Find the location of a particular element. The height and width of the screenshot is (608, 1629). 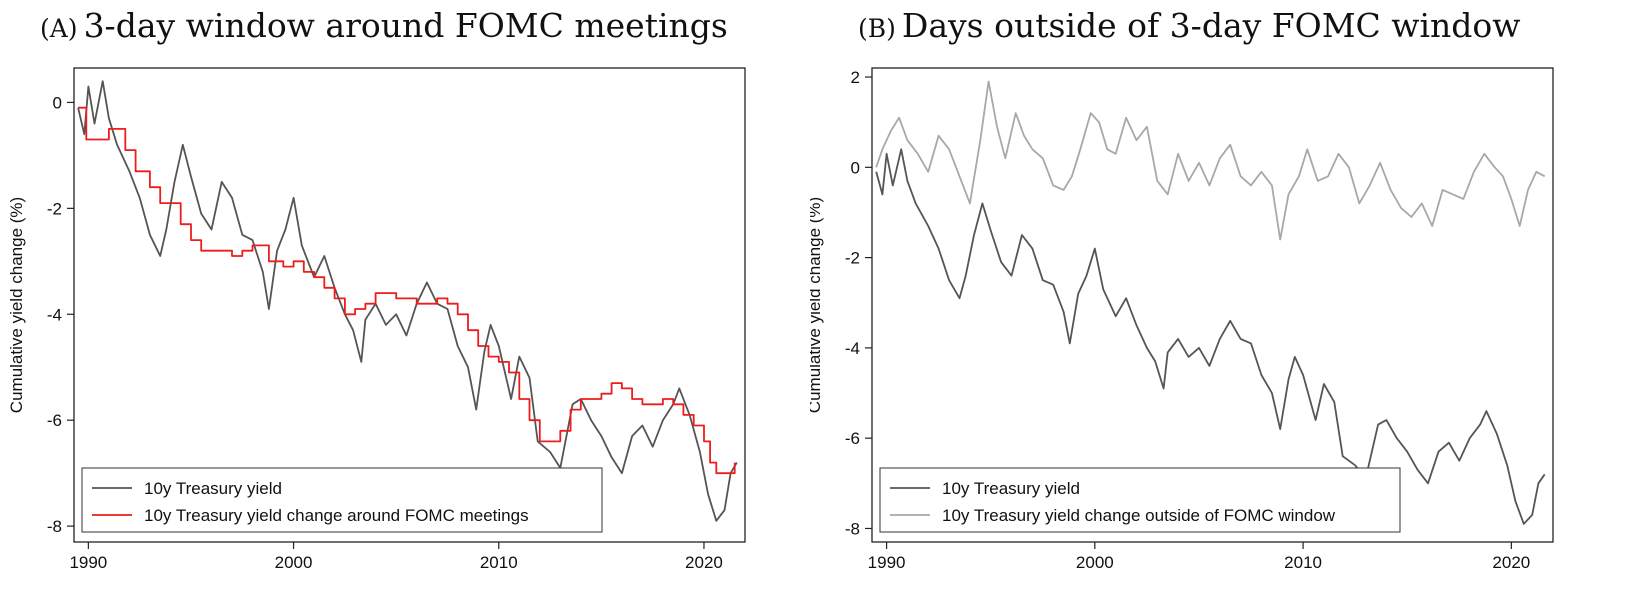

panel-a-title-text: 3-day window around FOMC meetings is located at coordinates (405, 25).